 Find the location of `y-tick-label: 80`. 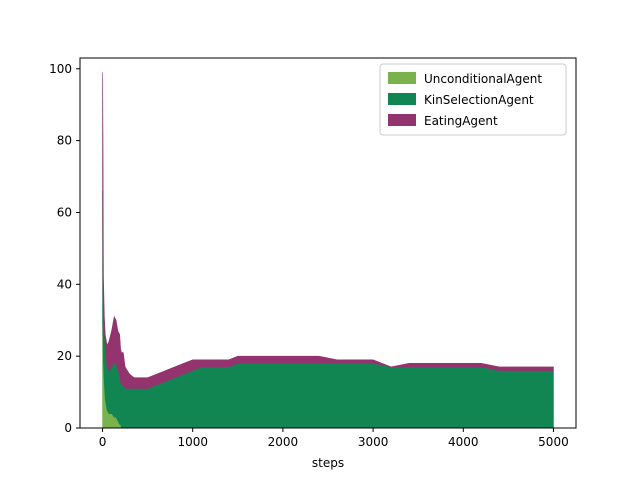

y-tick-label: 80 is located at coordinates (64, 141).